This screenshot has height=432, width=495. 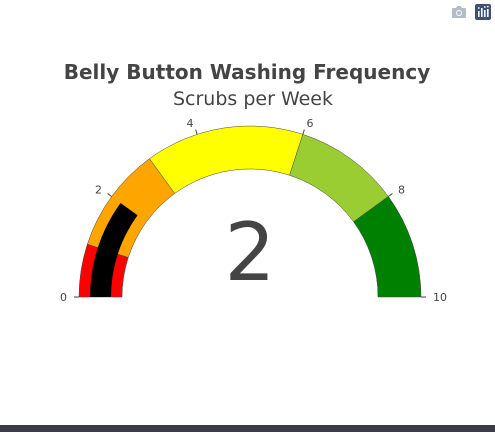 What do you see at coordinates (247, 428) in the screenshot?
I see `bottom-bar` at bounding box center [247, 428].